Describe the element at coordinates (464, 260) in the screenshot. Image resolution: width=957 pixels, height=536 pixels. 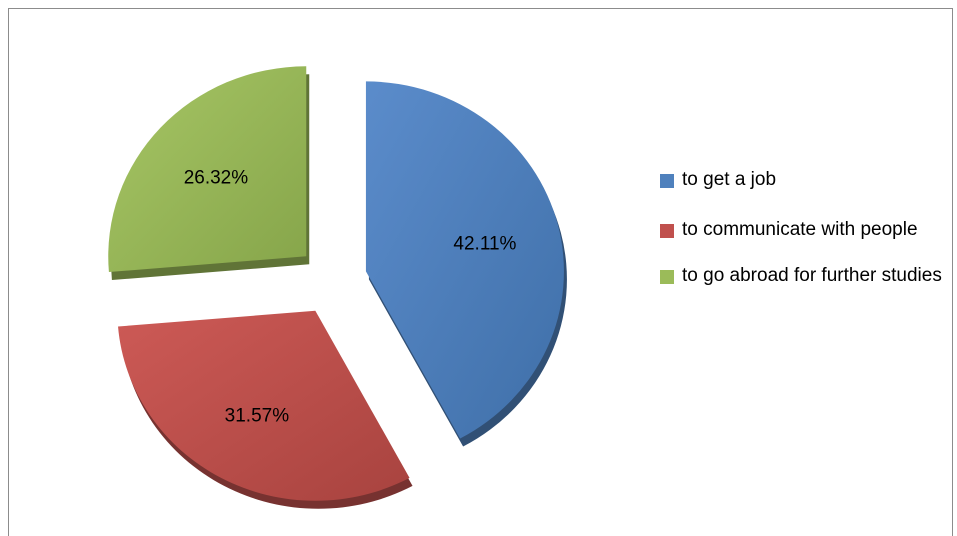
I see `pie-slice-job` at that location.